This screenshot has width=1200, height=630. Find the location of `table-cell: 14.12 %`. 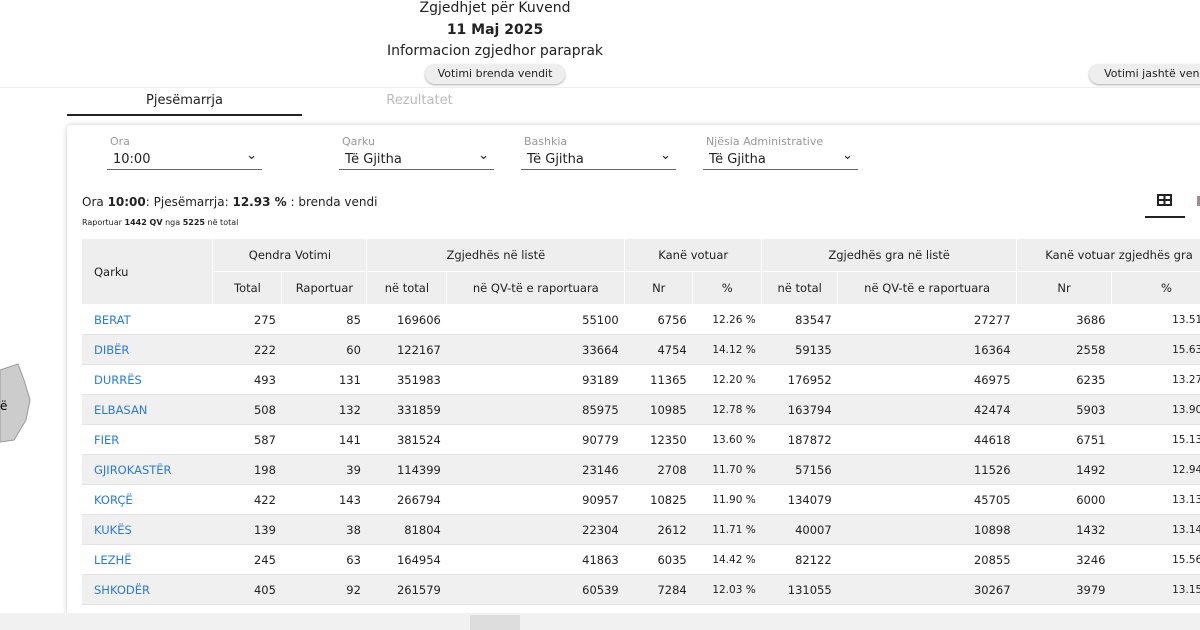

table-cell: 14.12 % is located at coordinates (727, 349).